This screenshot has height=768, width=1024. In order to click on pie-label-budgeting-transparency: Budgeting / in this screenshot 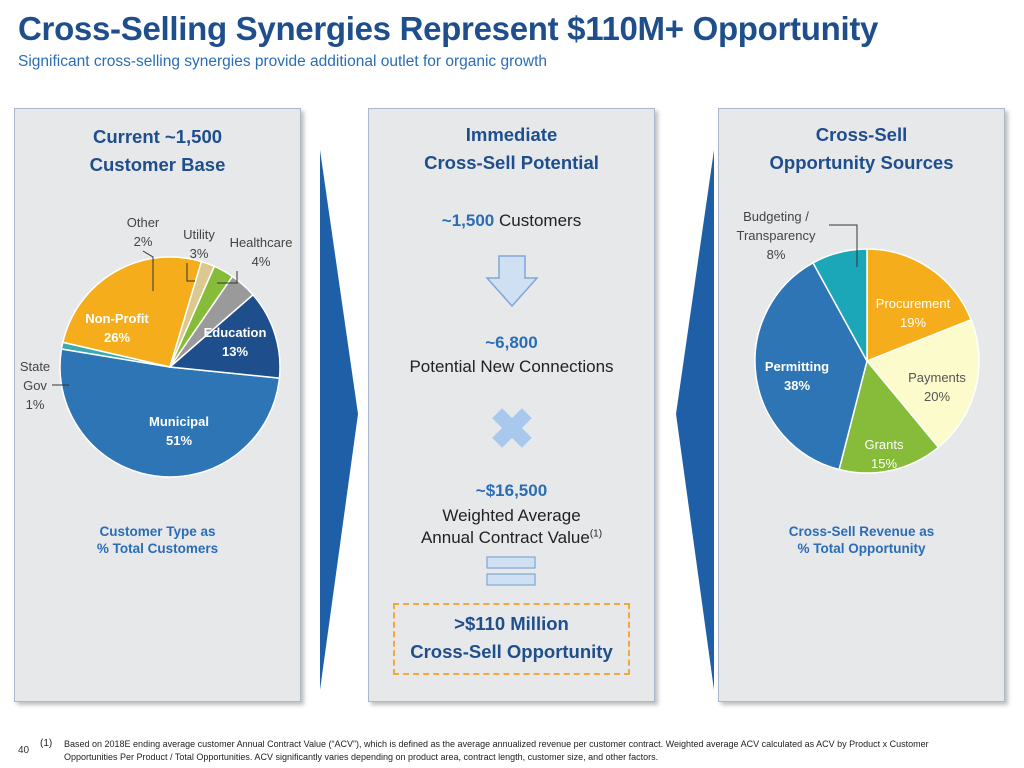, I will do `click(776, 216)`.